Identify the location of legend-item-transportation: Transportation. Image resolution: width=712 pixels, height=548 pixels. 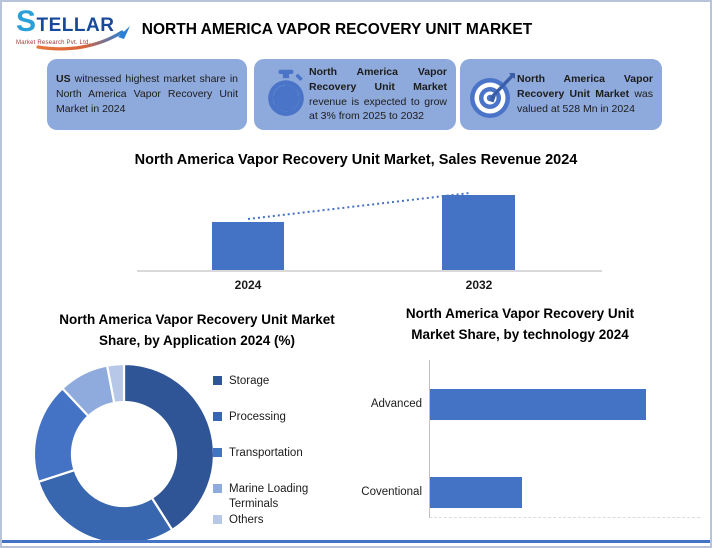
(277, 453).